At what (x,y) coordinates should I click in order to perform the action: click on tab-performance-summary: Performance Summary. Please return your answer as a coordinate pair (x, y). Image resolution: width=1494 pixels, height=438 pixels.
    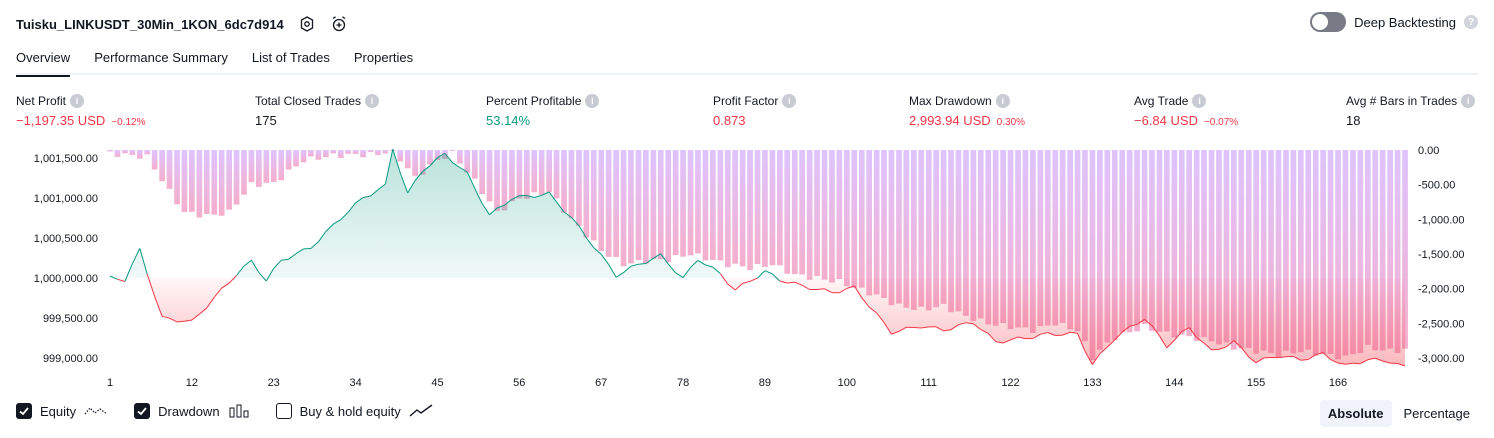
    Looking at the image, I should click on (161, 57).